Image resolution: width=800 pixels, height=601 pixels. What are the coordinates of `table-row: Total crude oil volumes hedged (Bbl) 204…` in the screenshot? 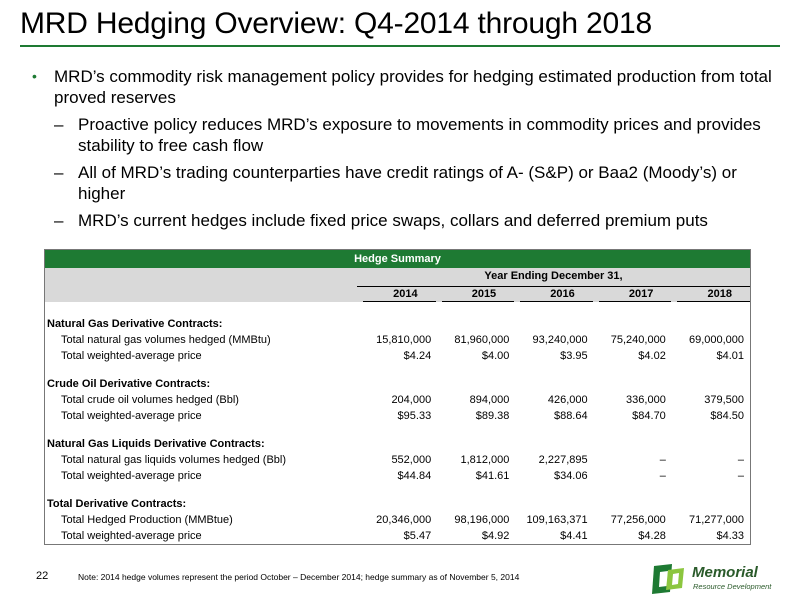 It's located at (397, 400).